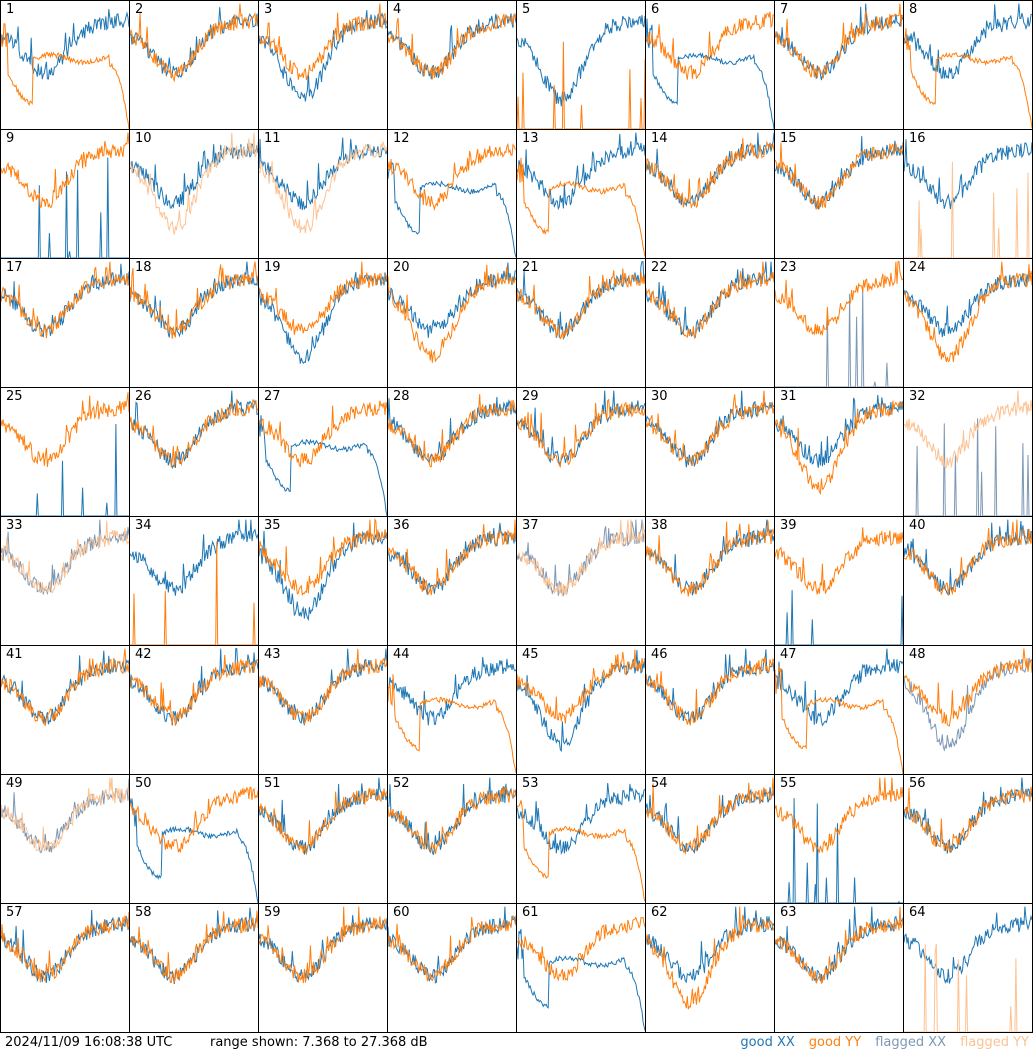 The height and width of the screenshot is (1053, 1033). Describe the element at coordinates (401, 783) in the screenshot. I see `panel-label: 52` at that location.